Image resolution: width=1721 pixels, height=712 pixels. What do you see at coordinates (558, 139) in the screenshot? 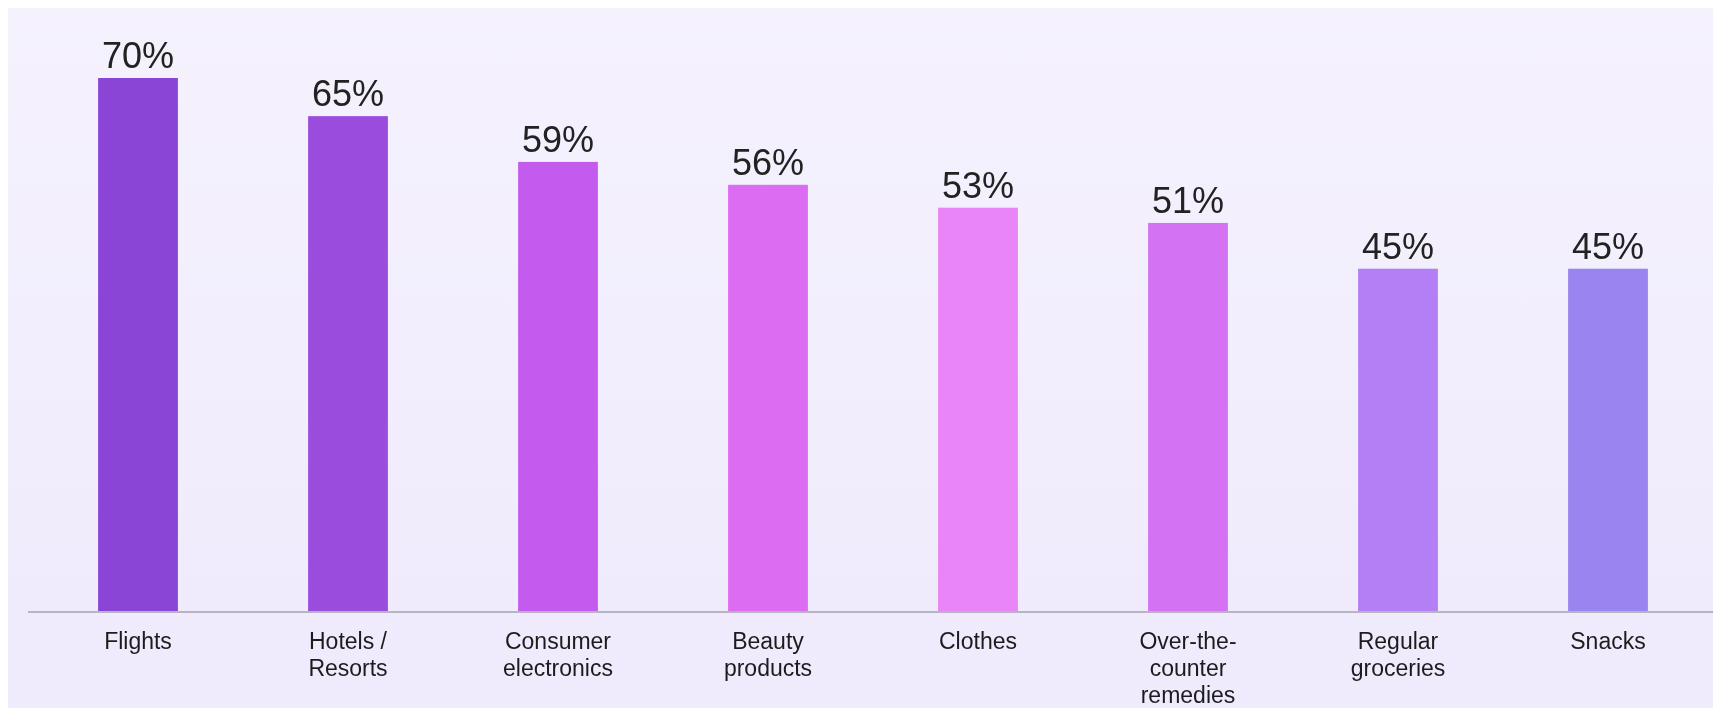
I see `data-label: 59%` at bounding box center [558, 139].